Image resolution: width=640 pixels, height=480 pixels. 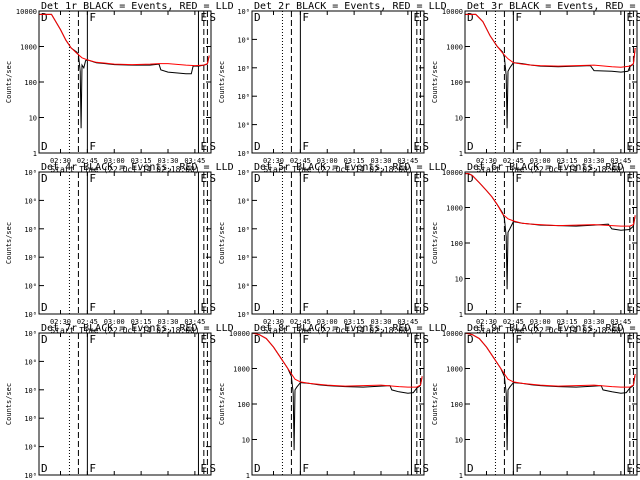 I want to click on chart-title: Det 3r BLACK = Events, RED = LLD, so click(x=553, y=6).